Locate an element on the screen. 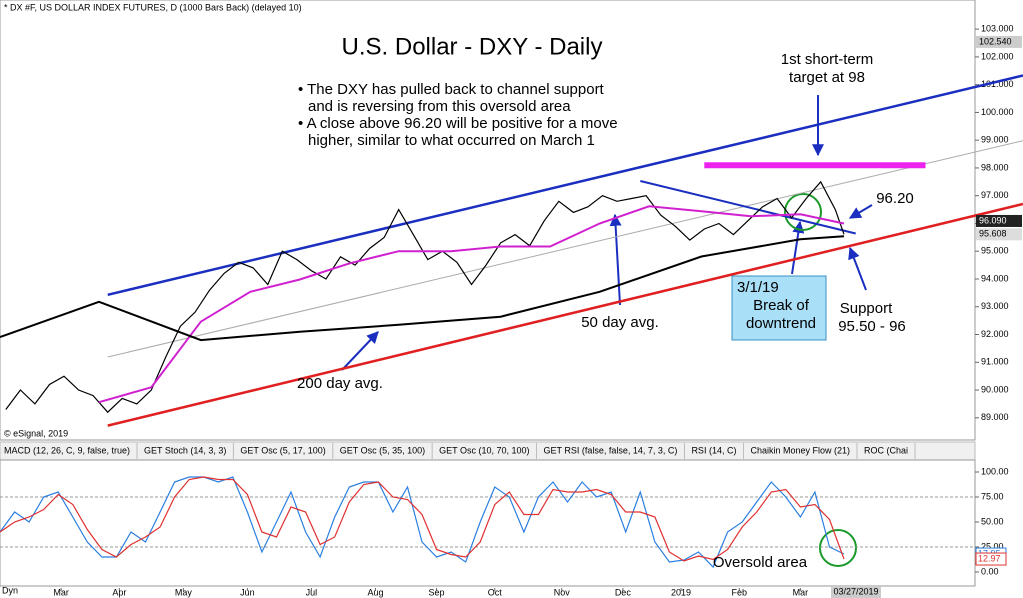 The height and width of the screenshot is (598, 1023). annotation: 200 day avg. is located at coordinates (340, 383).